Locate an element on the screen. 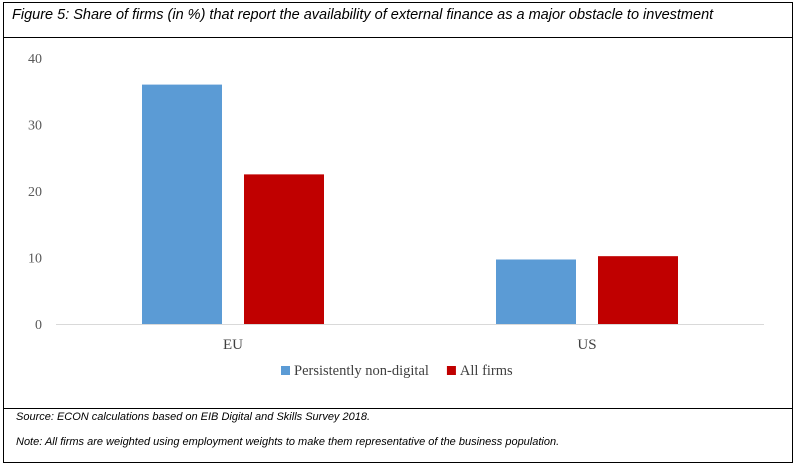  y-tick-label: 0 is located at coordinates (38, 325).